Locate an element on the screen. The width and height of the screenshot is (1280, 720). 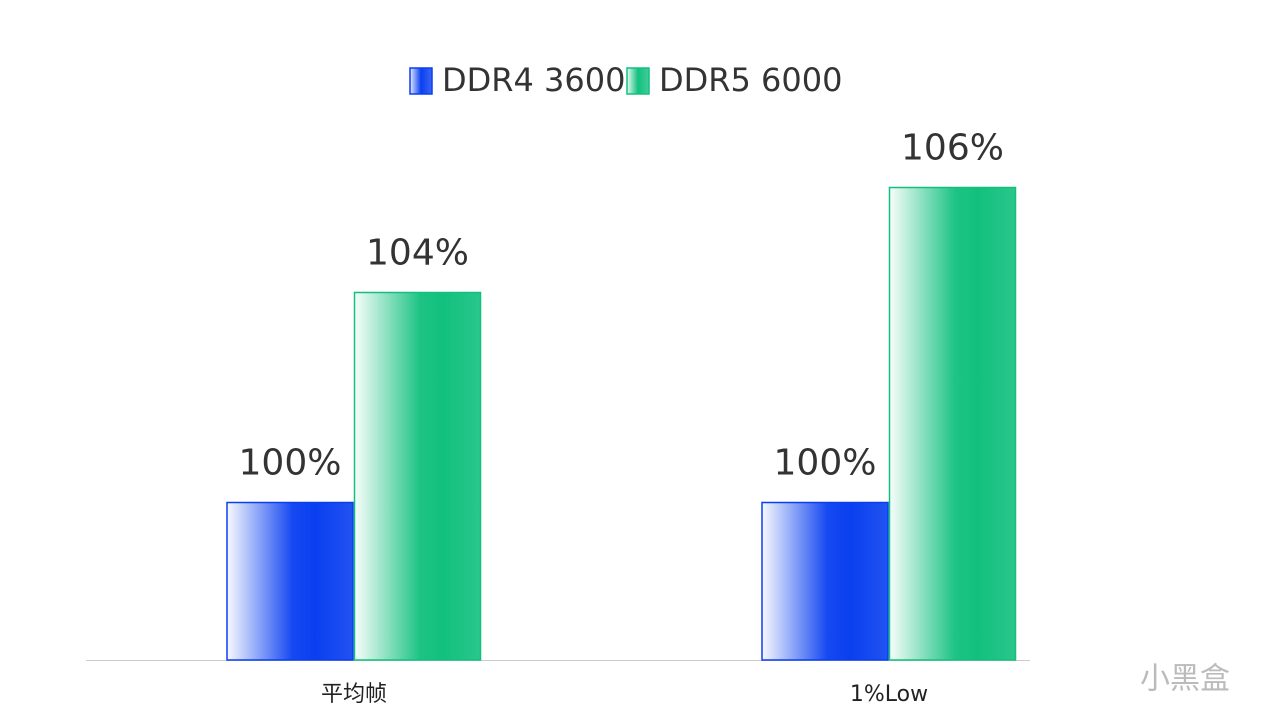
x-tick-label: 1%Low is located at coordinates (889, 694).